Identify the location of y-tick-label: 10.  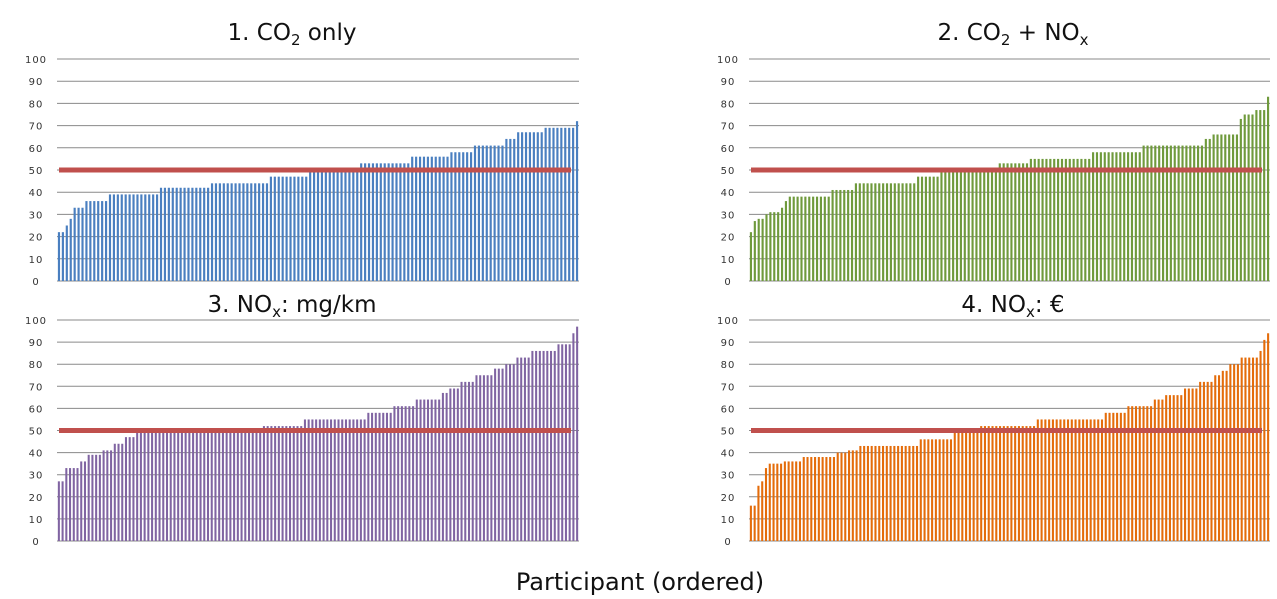
(36, 520).